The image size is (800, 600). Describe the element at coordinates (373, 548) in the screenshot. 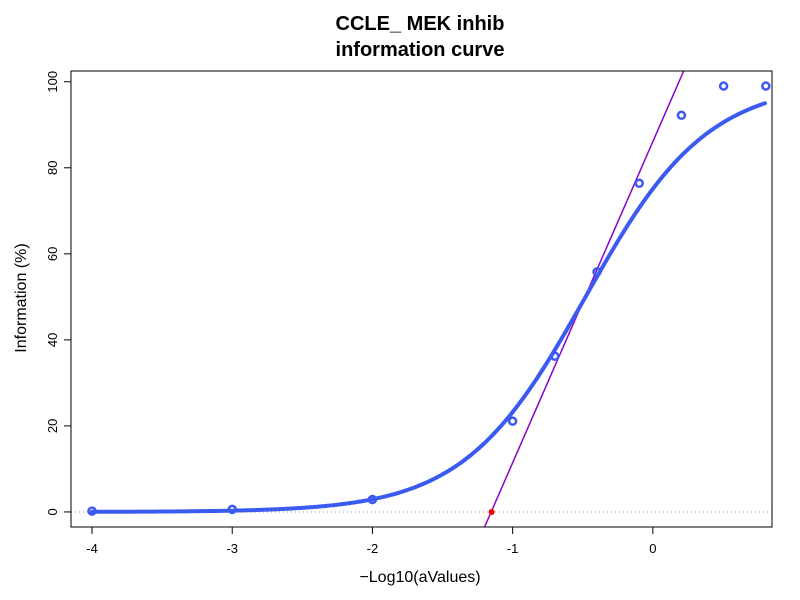

I see `x-tick-label: -2` at that location.